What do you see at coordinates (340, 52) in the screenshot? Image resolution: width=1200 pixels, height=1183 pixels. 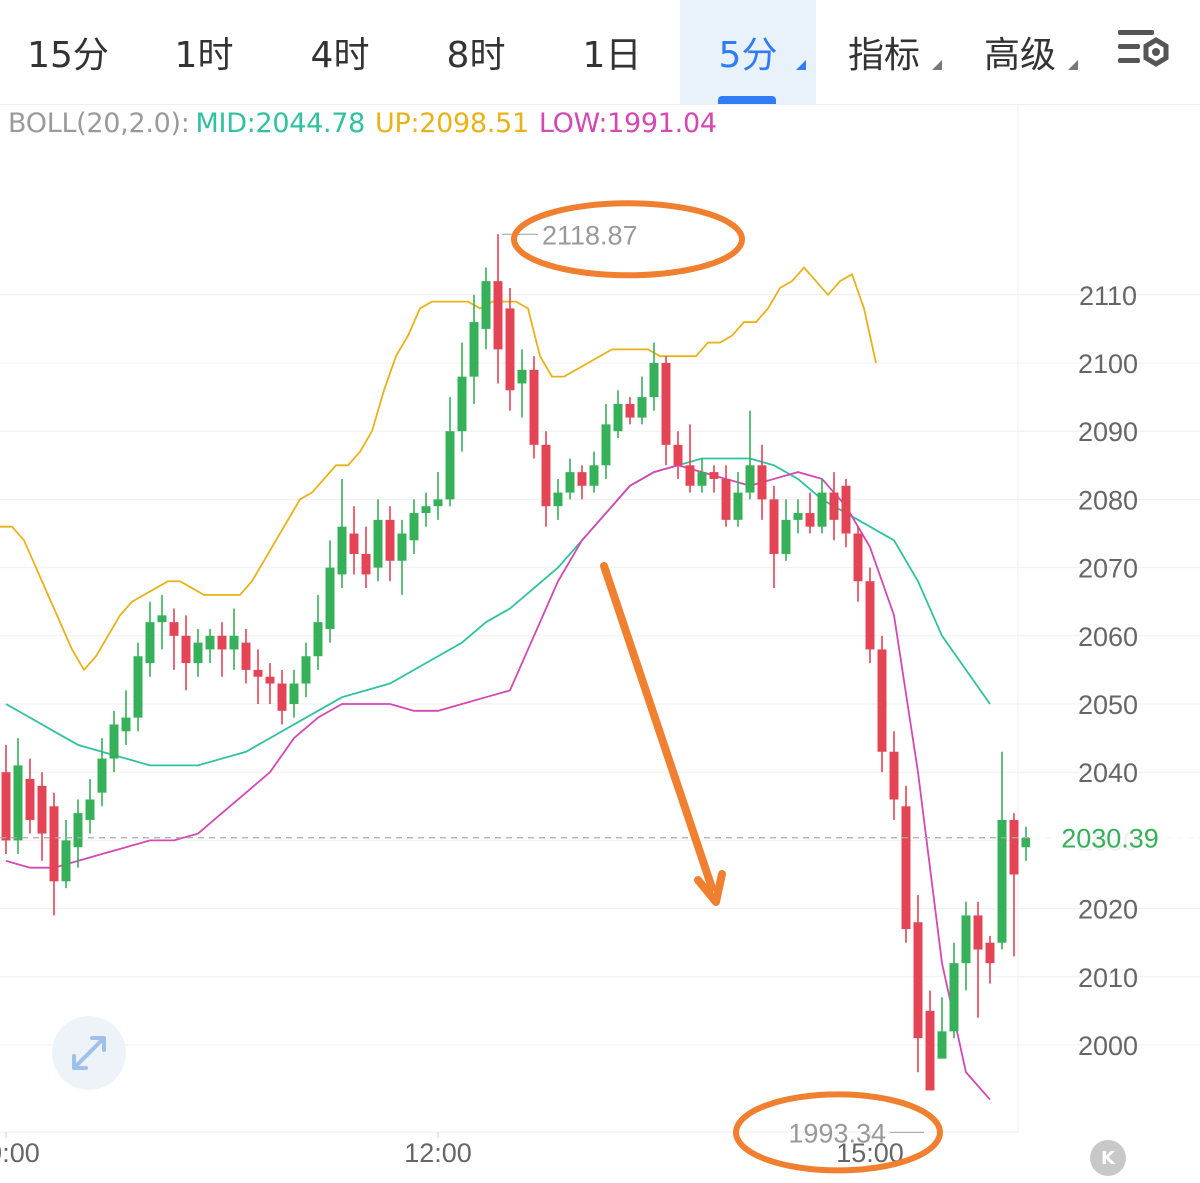 I see `tab-4hour: 4时` at bounding box center [340, 52].